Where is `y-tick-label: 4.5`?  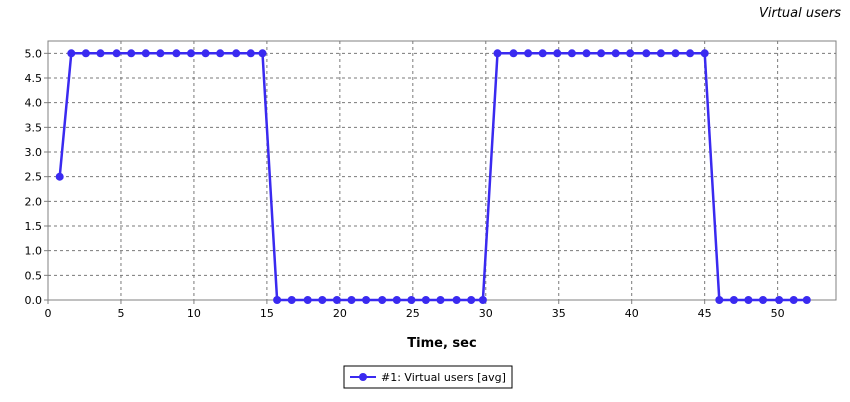 y-tick-label: 4.5 is located at coordinates (34, 78).